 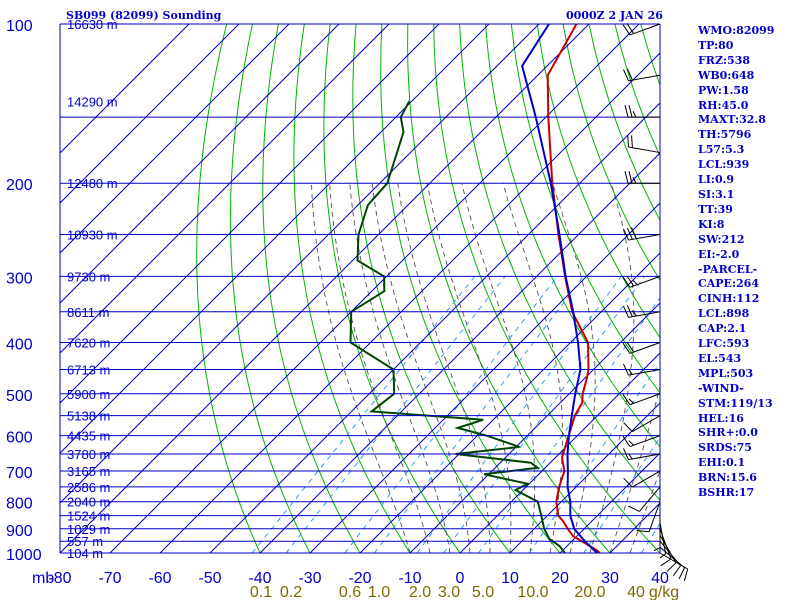 What do you see at coordinates (720, 358) in the screenshot?
I see `index-item: EL:543` at bounding box center [720, 358].